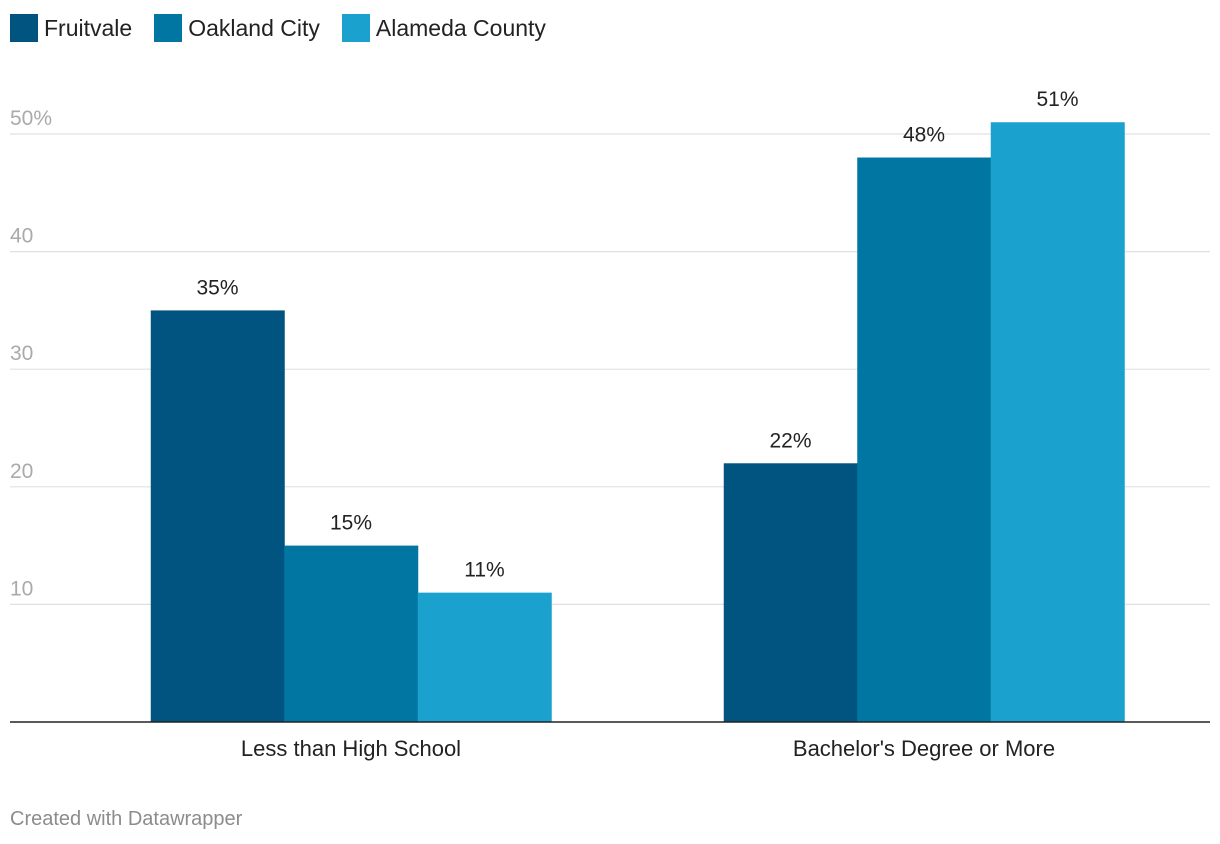  Describe the element at coordinates (355, 28) in the screenshot. I see `legend-swatch-alameda-county` at that location.